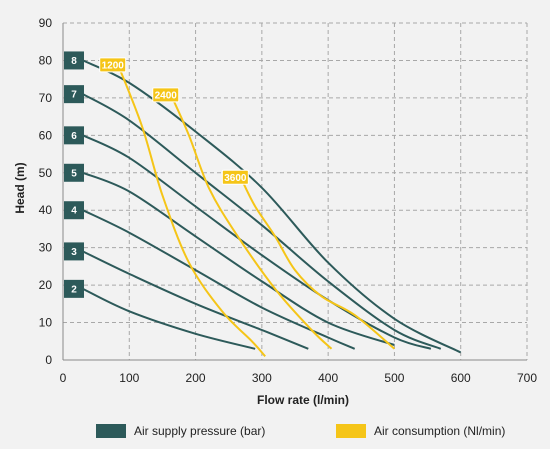  Describe the element at coordinates (129, 378) in the screenshot. I see `x-tick-label: 100` at that location.